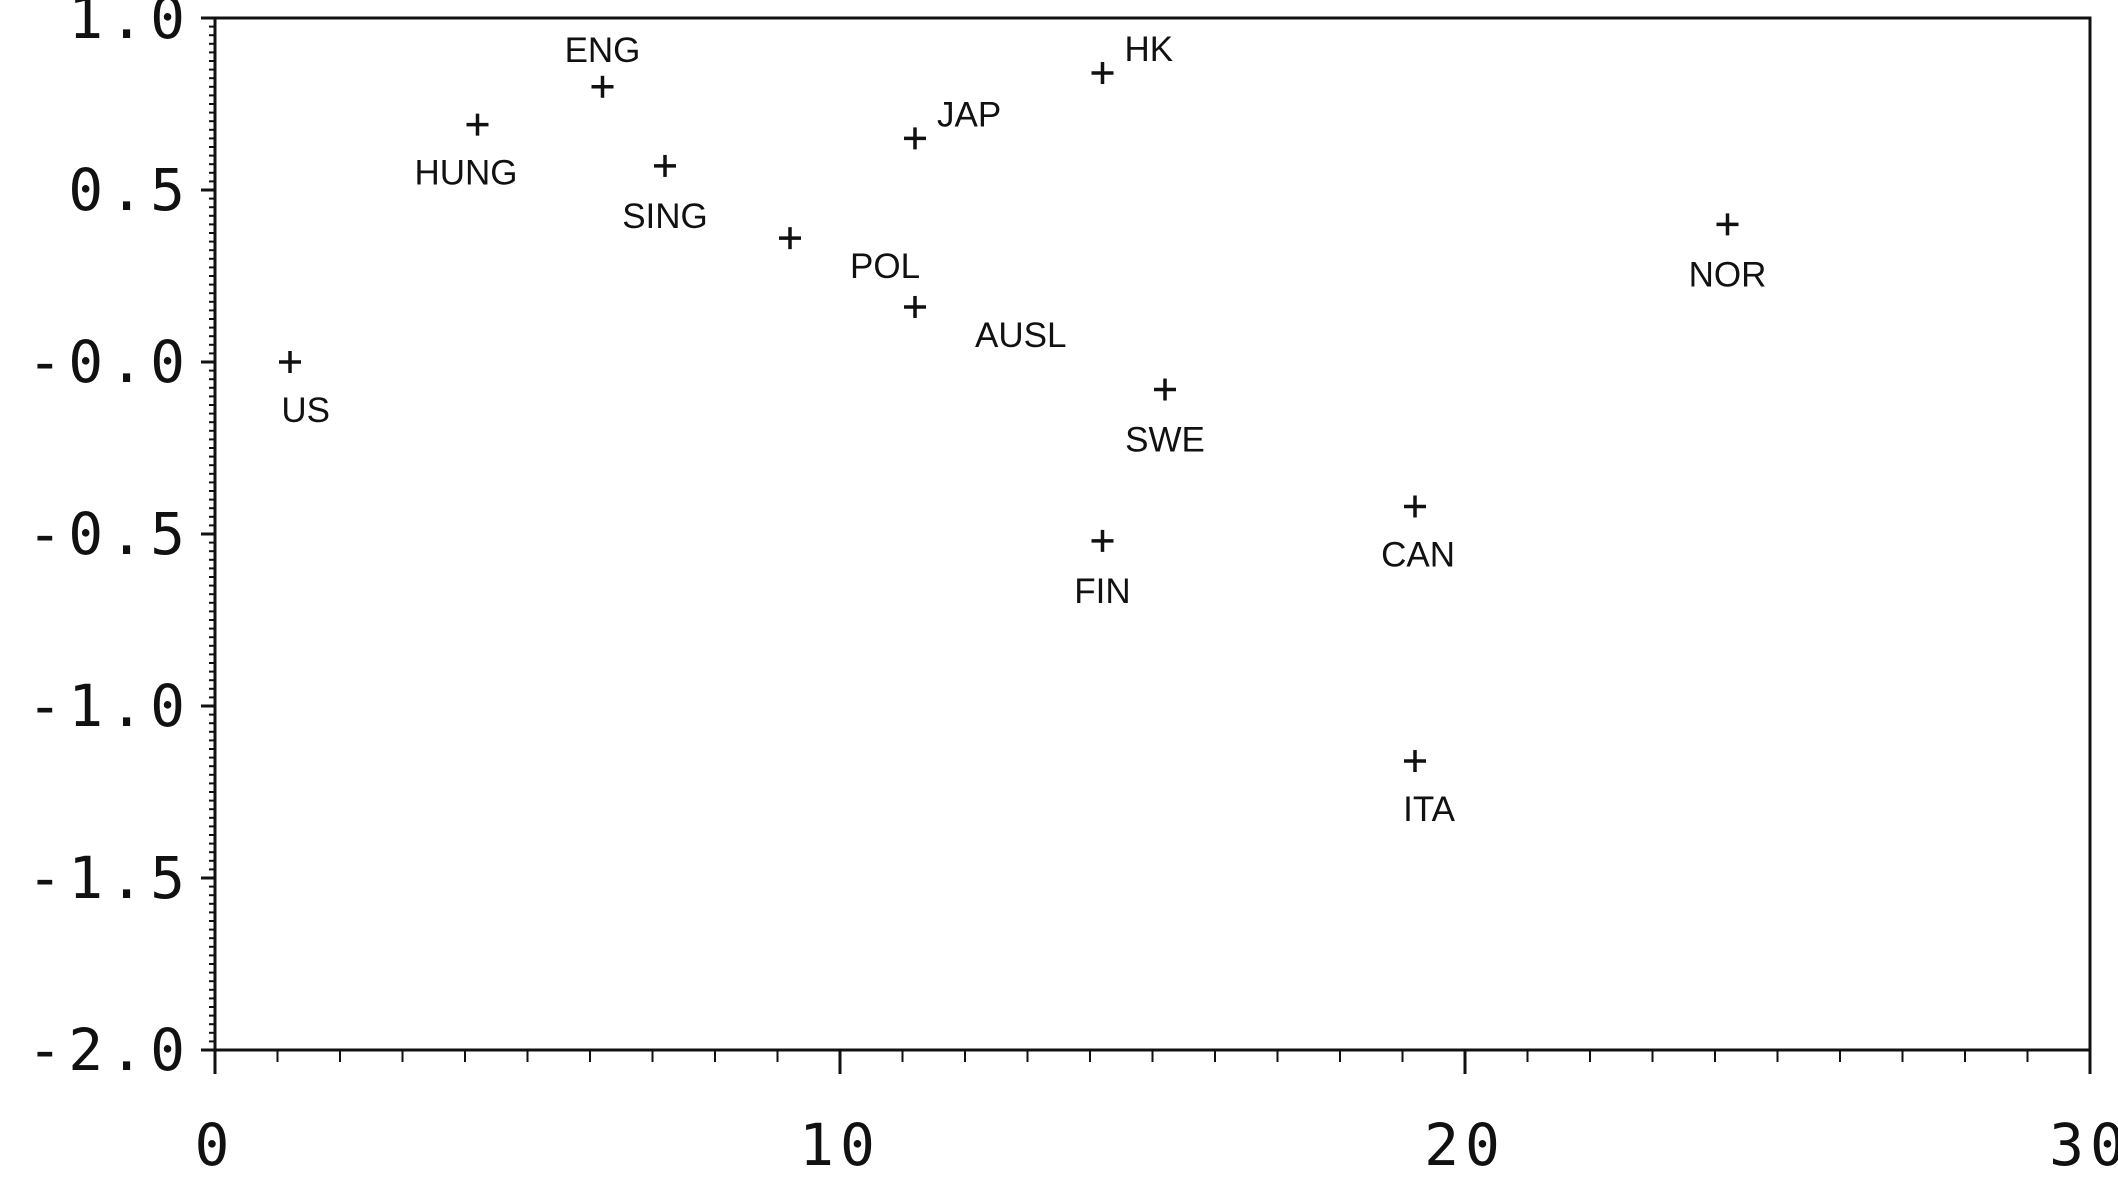  Describe the element at coordinates (1418, 534) in the screenshot. I see `data-point-can: CAN` at that location.